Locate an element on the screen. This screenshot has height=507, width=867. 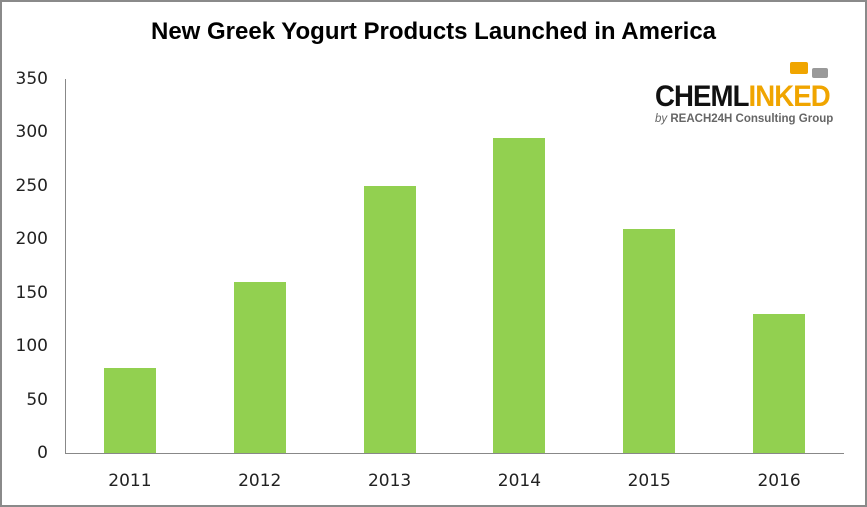
y-tick-label: 300 is located at coordinates (31, 132).